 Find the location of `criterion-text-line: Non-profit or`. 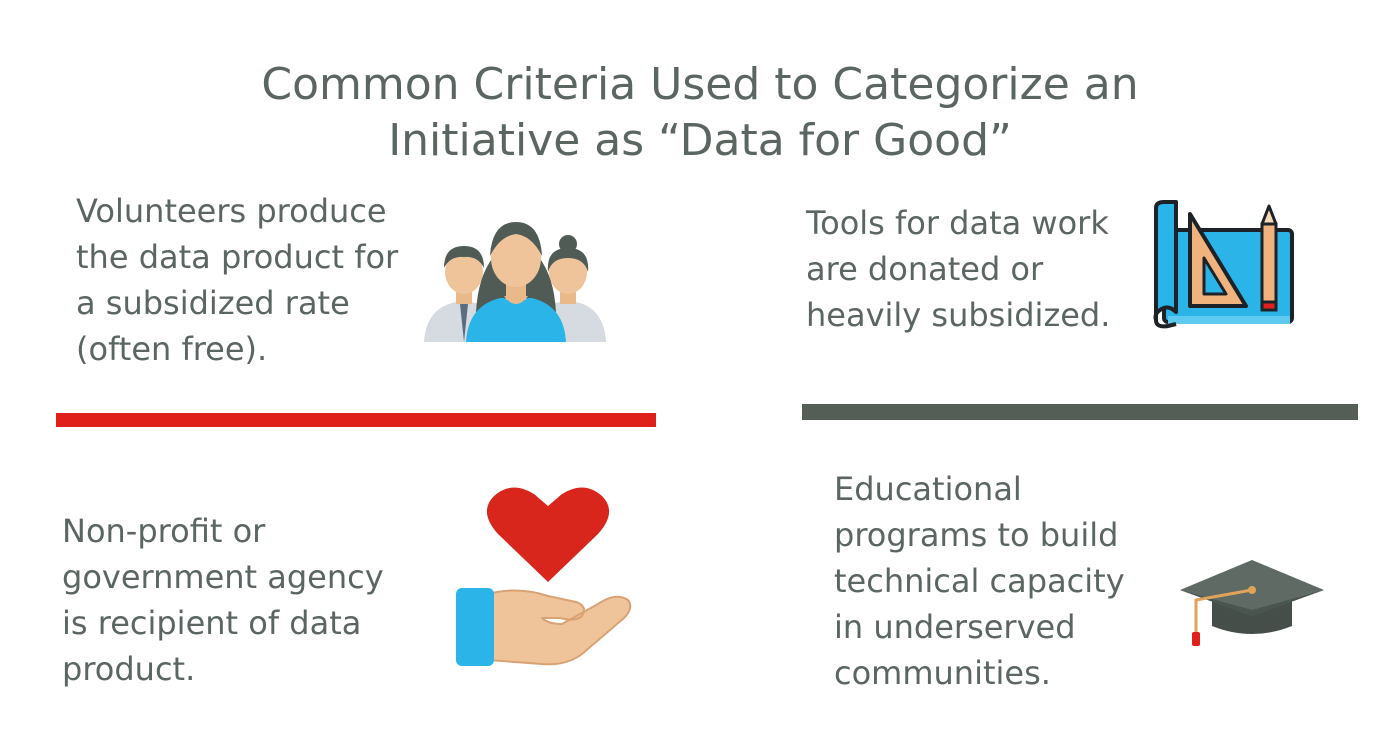

criterion-text-line: Non-profit or is located at coordinates (164, 531).